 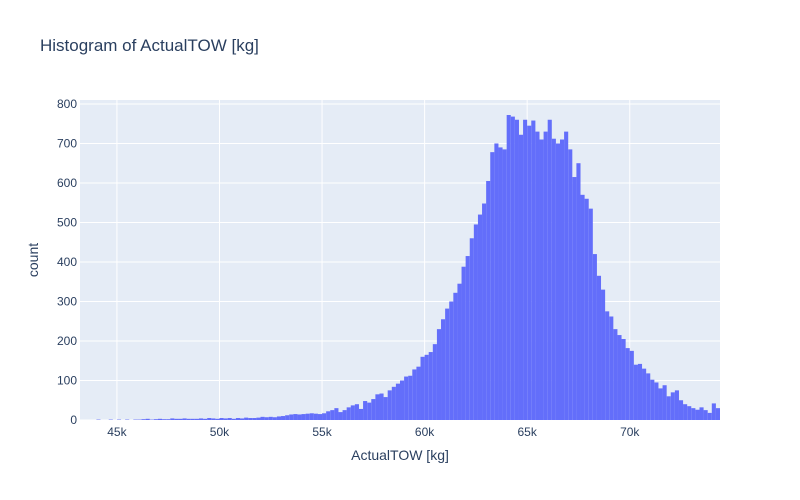 What do you see at coordinates (527, 432) in the screenshot?
I see `x-tick-label: 65k` at bounding box center [527, 432].